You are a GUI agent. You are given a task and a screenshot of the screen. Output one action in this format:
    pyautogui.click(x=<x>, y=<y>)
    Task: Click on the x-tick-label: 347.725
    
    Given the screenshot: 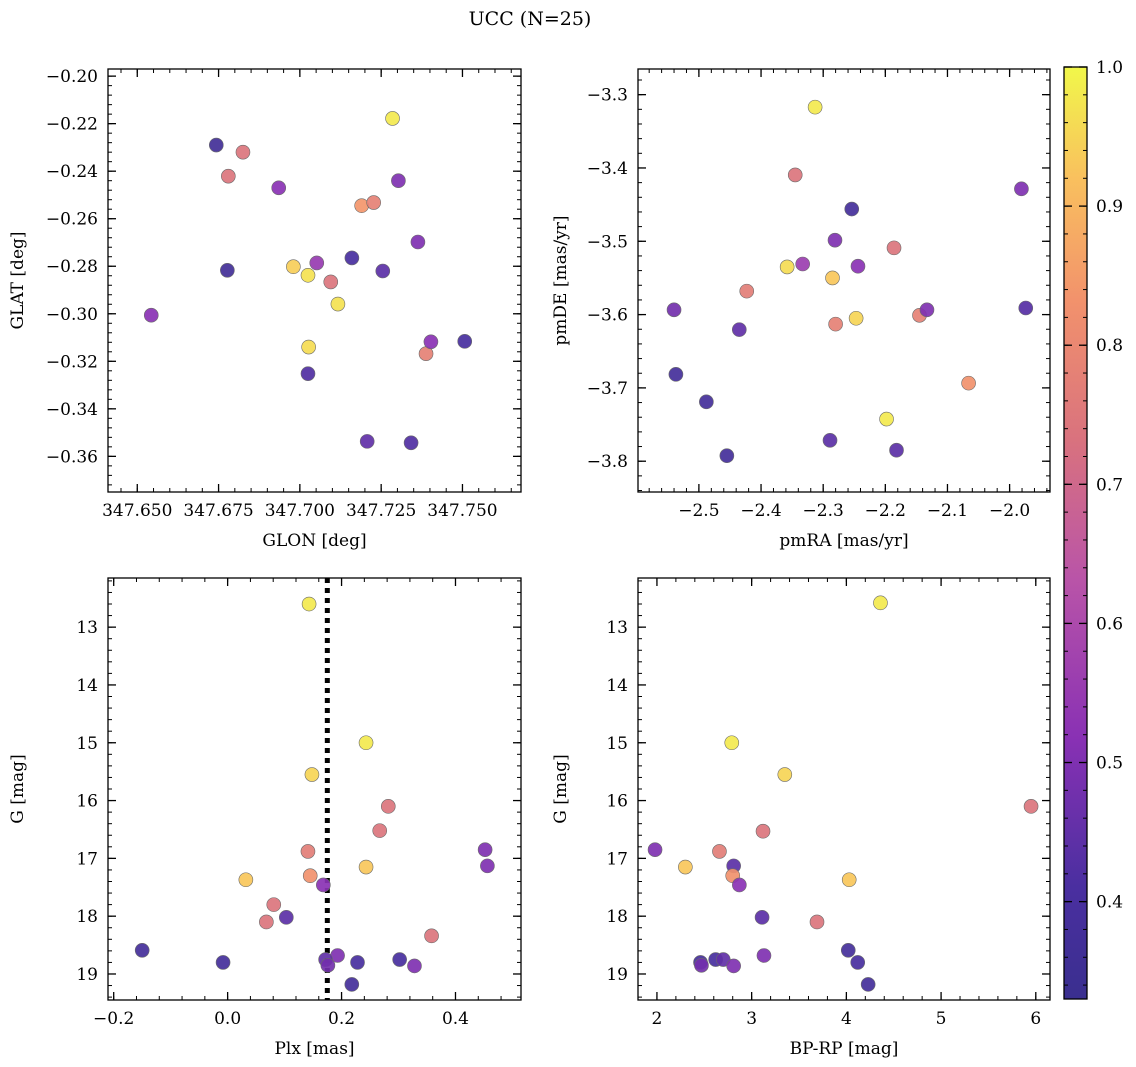 What is the action you would take?
    pyautogui.click(x=381, y=511)
    